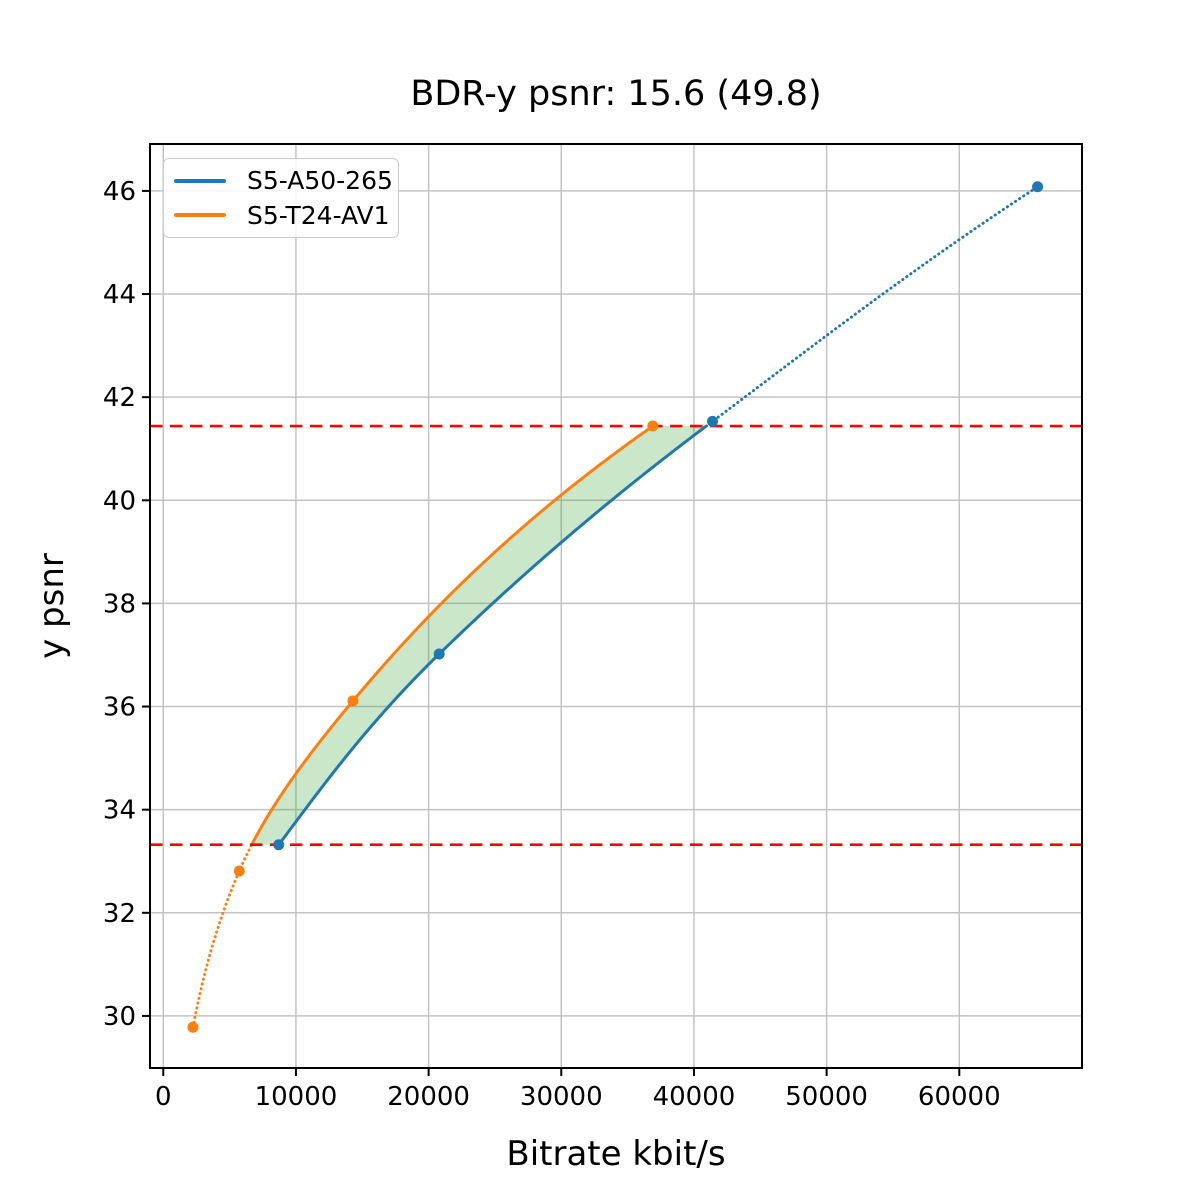 This screenshot has height=1200, width=1200. I want to click on y-tick-label: 34, so click(119, 811).